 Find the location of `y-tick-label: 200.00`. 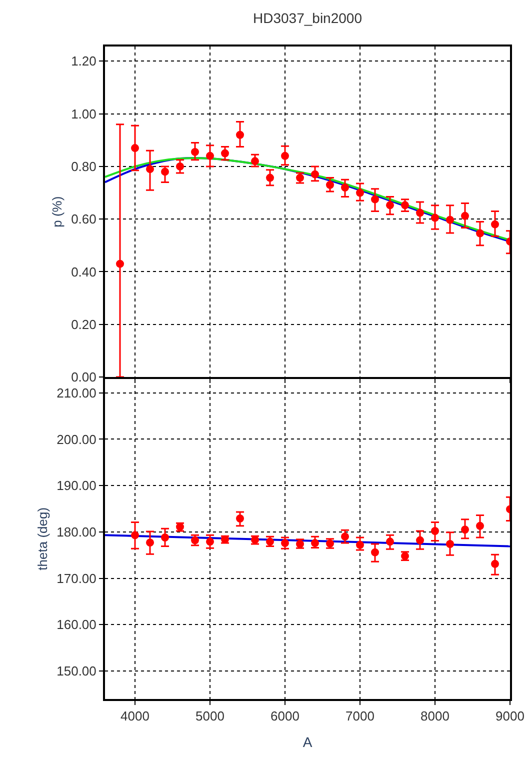

y-tick-label: 200.00 is located at coordinates (76, 439).